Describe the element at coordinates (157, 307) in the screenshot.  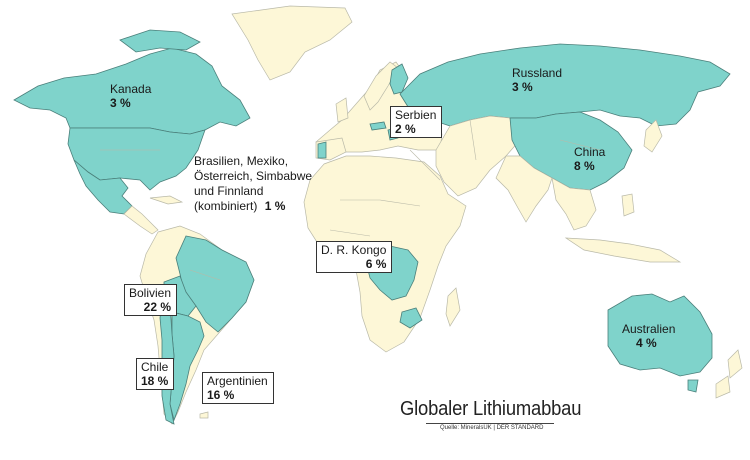
I see `label-bolivien-value: 22 %` at that location.